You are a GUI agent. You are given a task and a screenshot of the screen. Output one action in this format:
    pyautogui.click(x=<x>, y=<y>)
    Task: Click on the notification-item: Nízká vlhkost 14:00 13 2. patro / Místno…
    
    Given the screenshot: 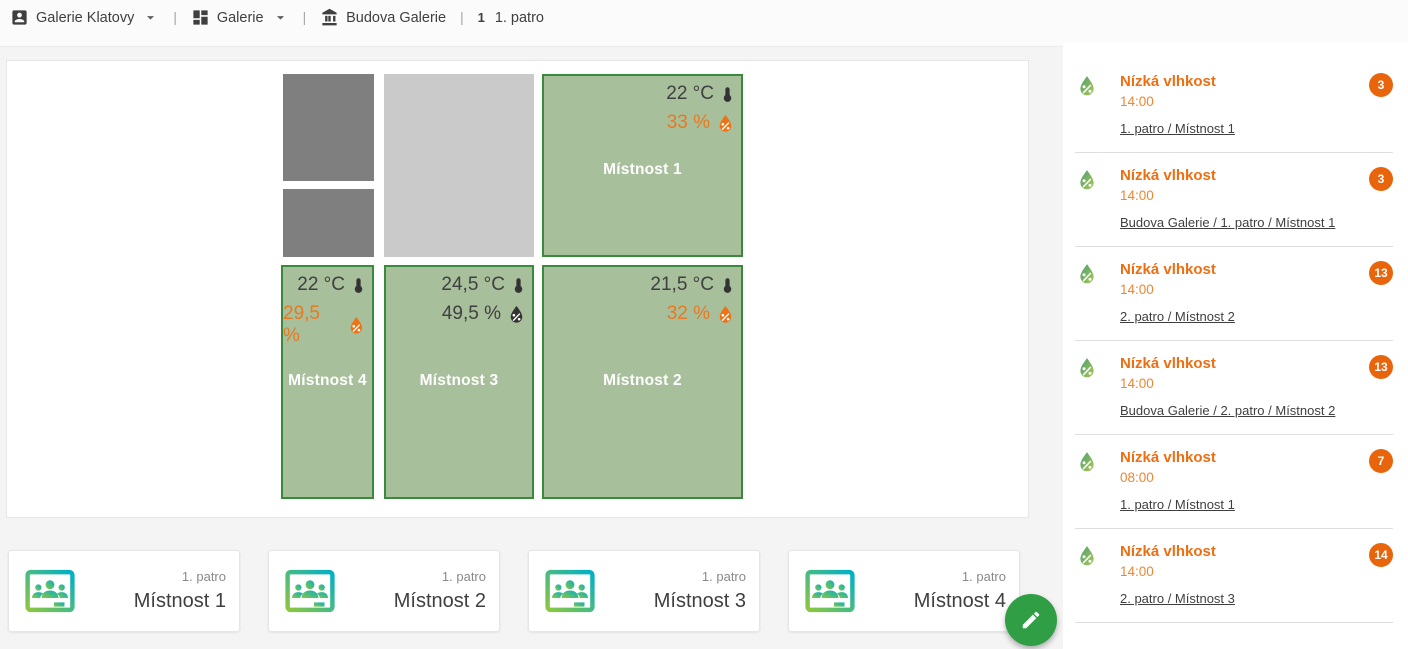 What is the action you would take?
    pyautogui.click(x=1235, y=294)
    